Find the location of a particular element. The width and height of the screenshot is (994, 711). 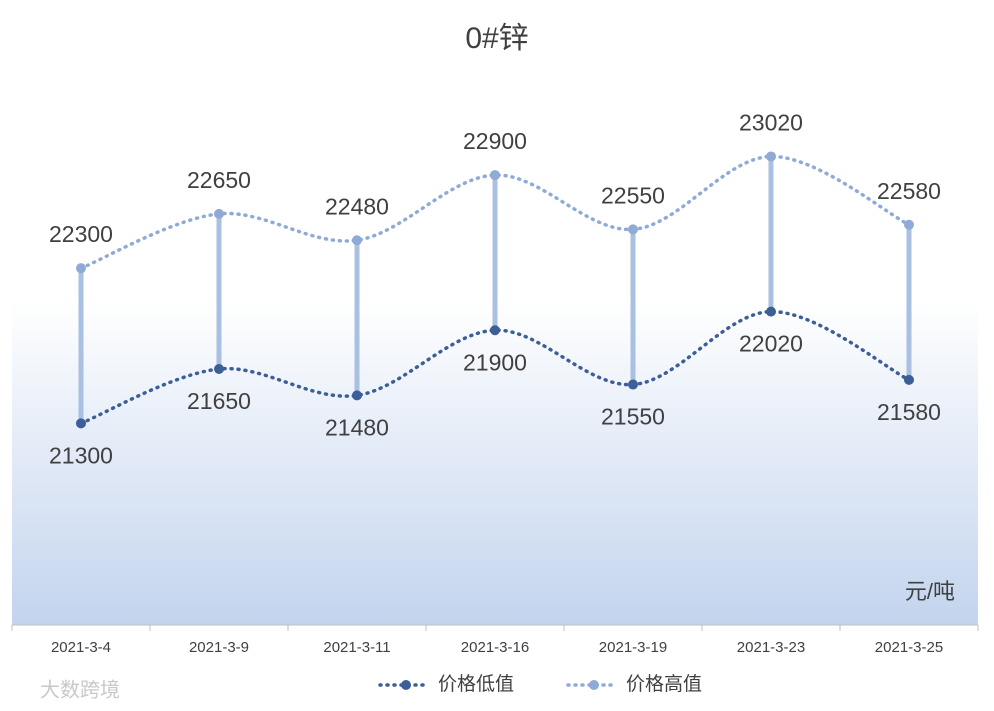

legend-label: 价格高值 is located at coordinates (664, 684).